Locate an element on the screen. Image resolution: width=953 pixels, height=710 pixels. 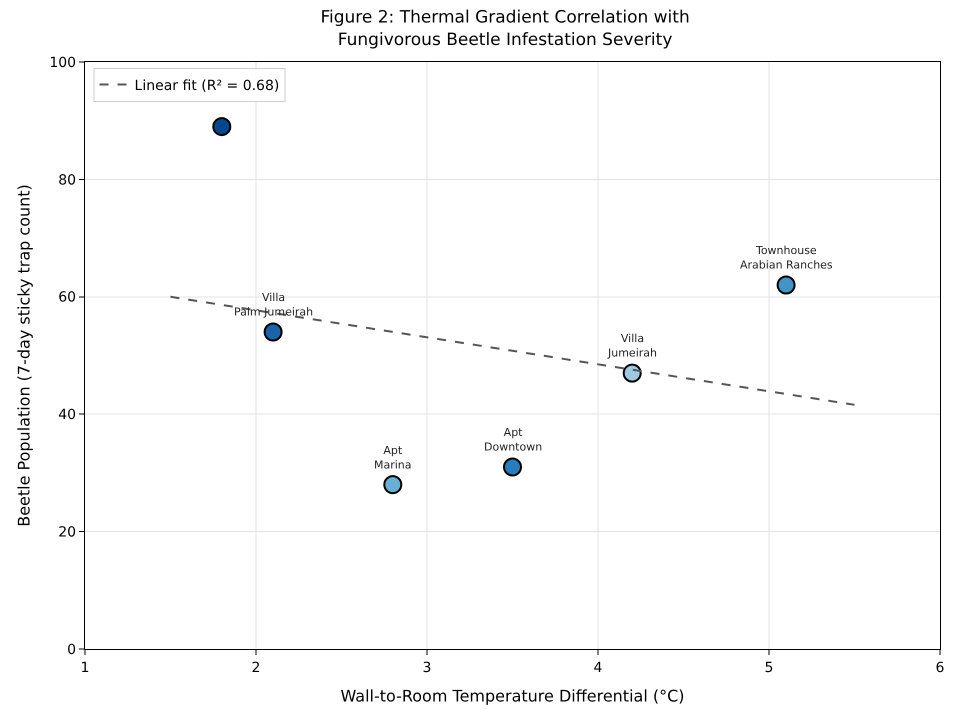
annotation: Villa Jumeirah is located at coordinates (632, 346).